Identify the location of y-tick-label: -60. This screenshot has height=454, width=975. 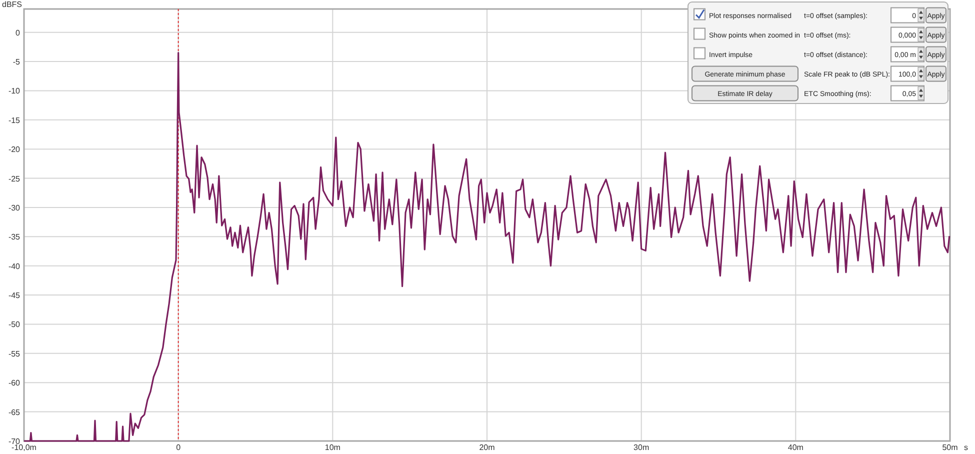
(14, 383).